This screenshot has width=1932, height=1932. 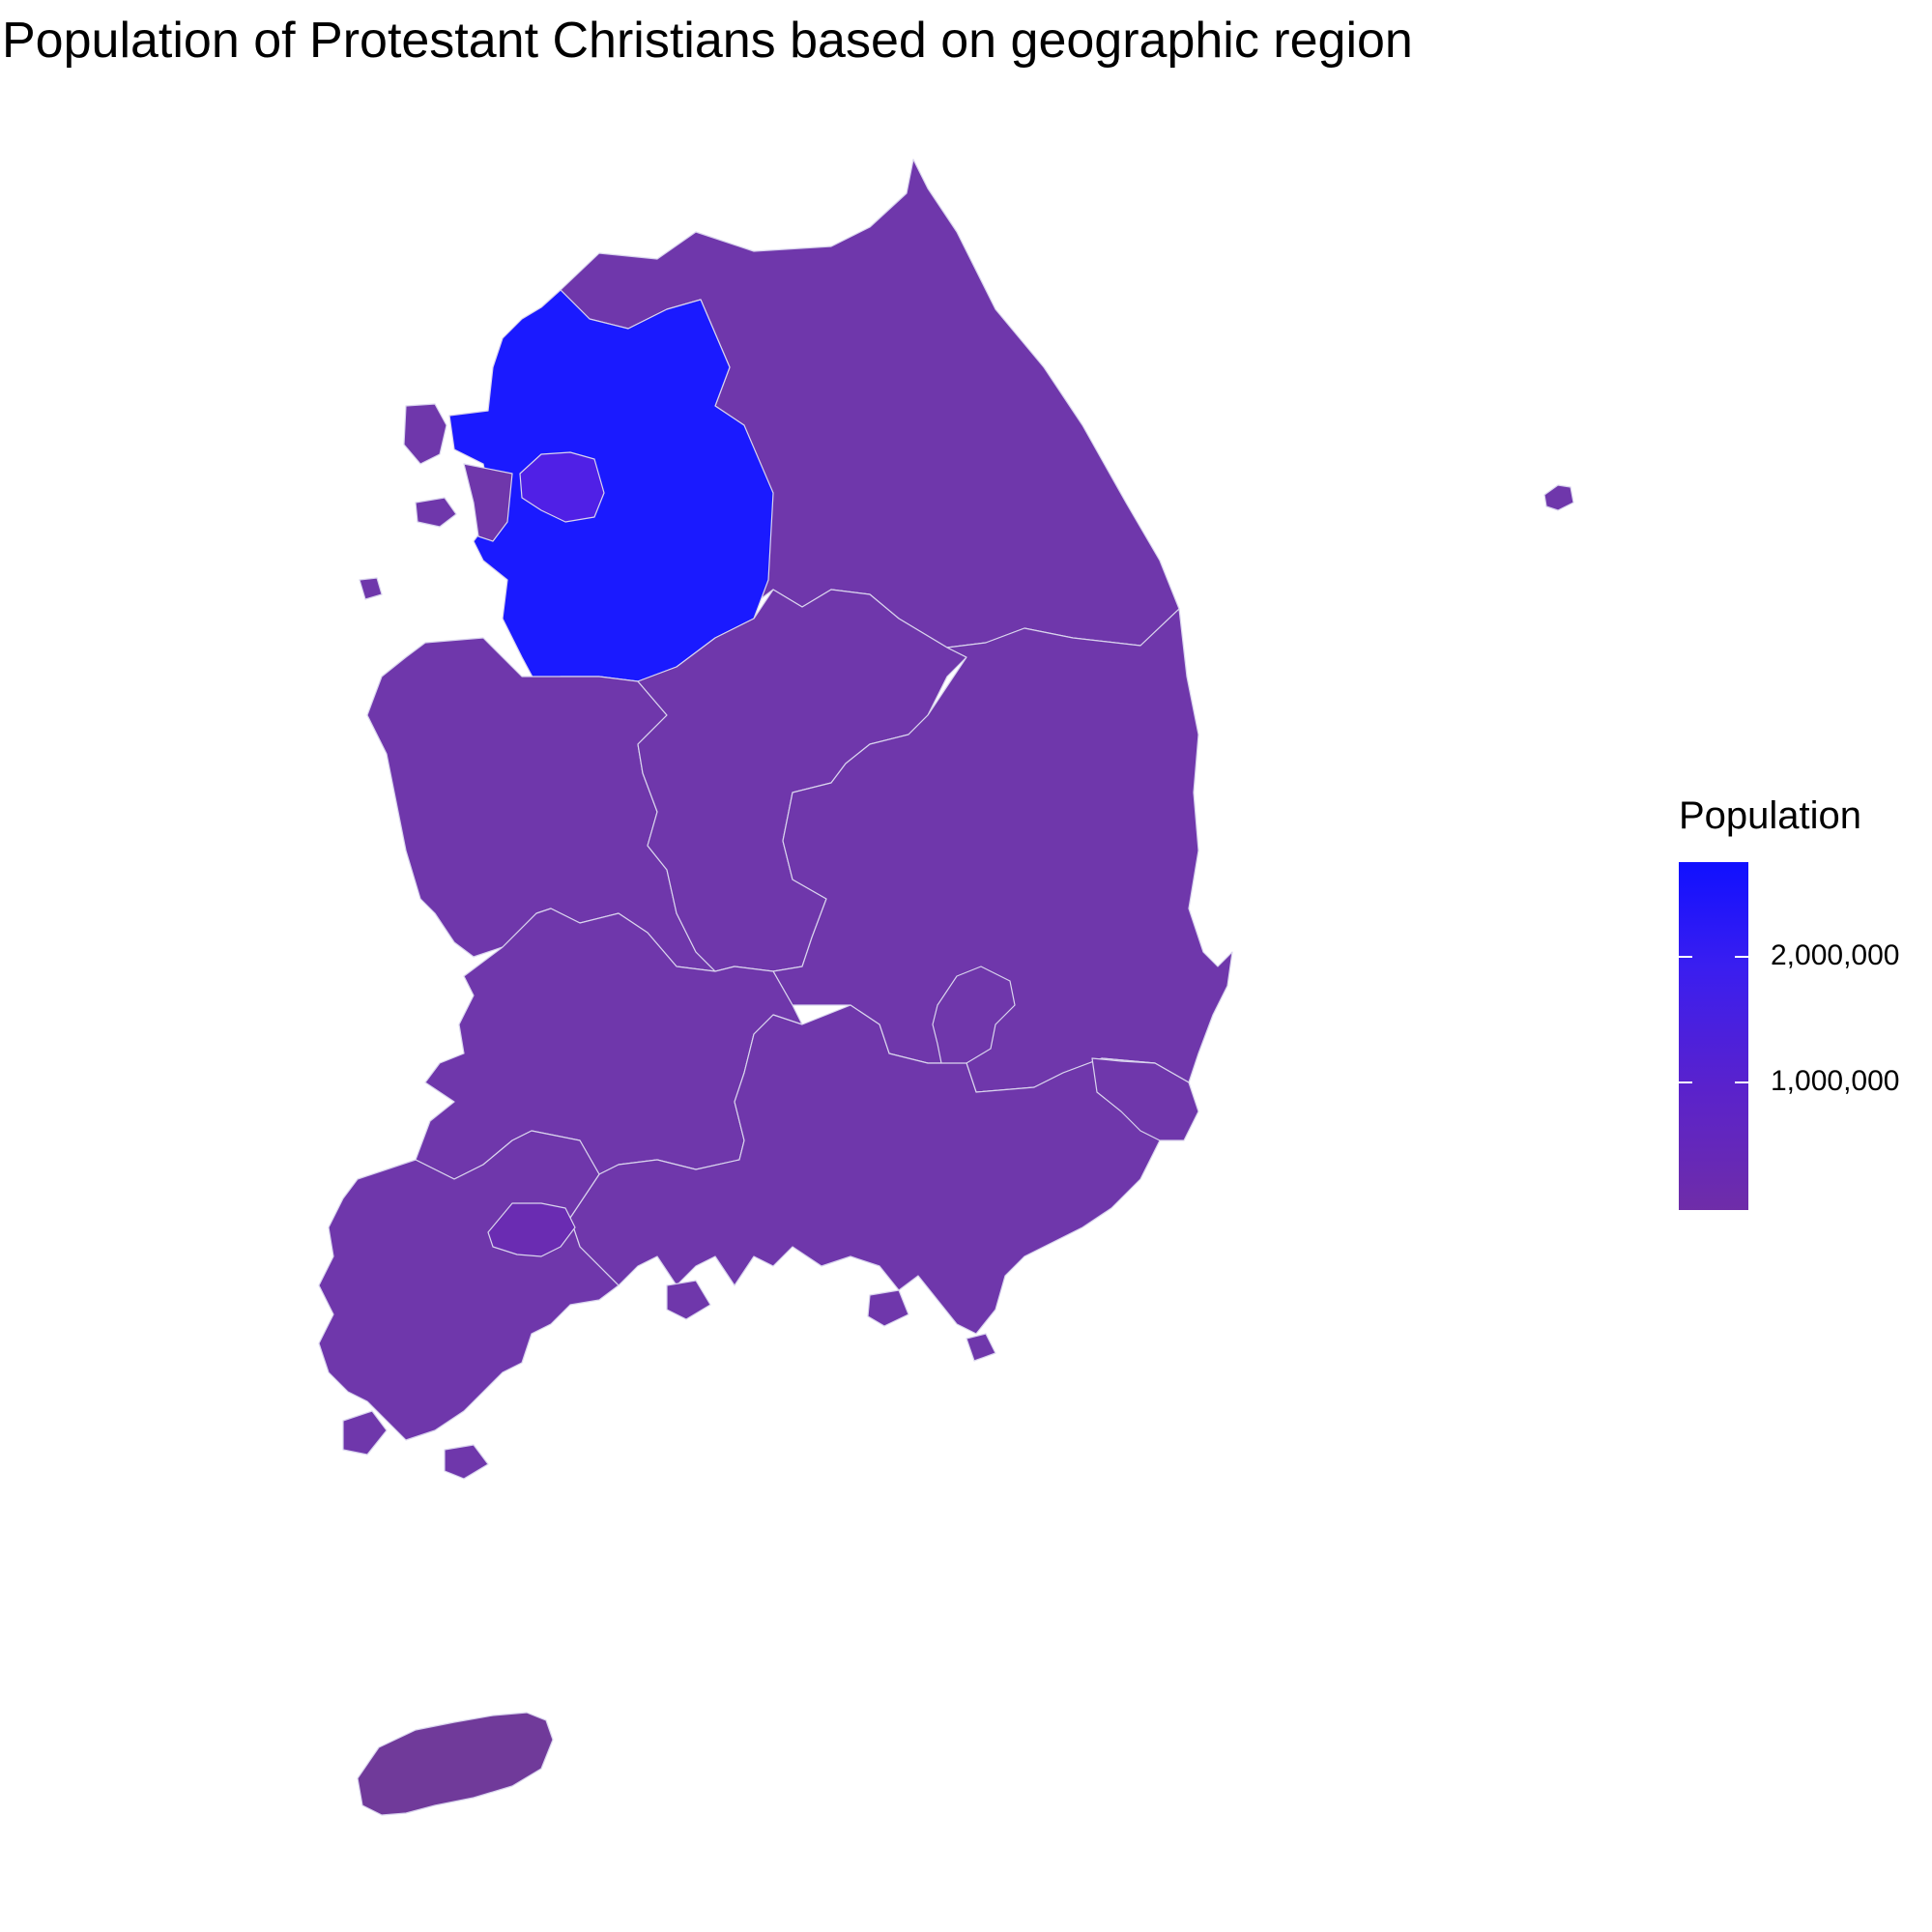 I want to click on region-jeju, so click(x=455, y=1764).